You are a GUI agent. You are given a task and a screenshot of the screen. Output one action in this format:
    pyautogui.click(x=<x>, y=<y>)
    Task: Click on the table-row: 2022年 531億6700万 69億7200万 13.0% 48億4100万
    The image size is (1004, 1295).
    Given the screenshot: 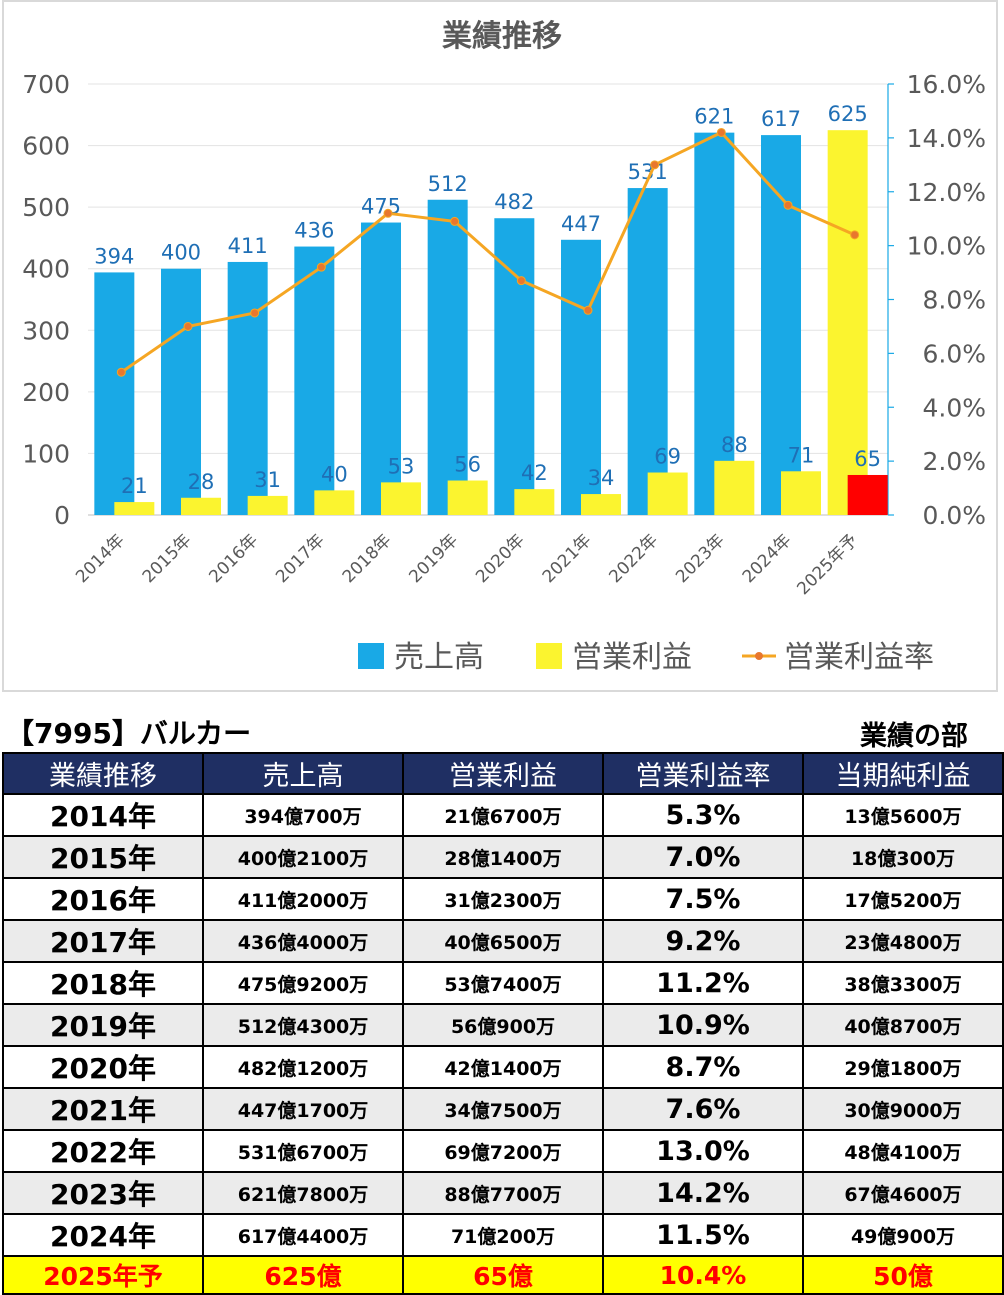 What is the action you would take?
    pyautogui.click(x=503, y=1151)
    